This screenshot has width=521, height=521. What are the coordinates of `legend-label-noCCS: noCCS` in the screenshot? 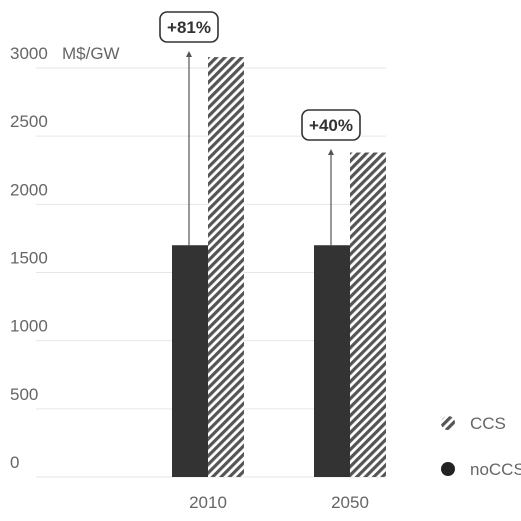 It's located at (495, 469).